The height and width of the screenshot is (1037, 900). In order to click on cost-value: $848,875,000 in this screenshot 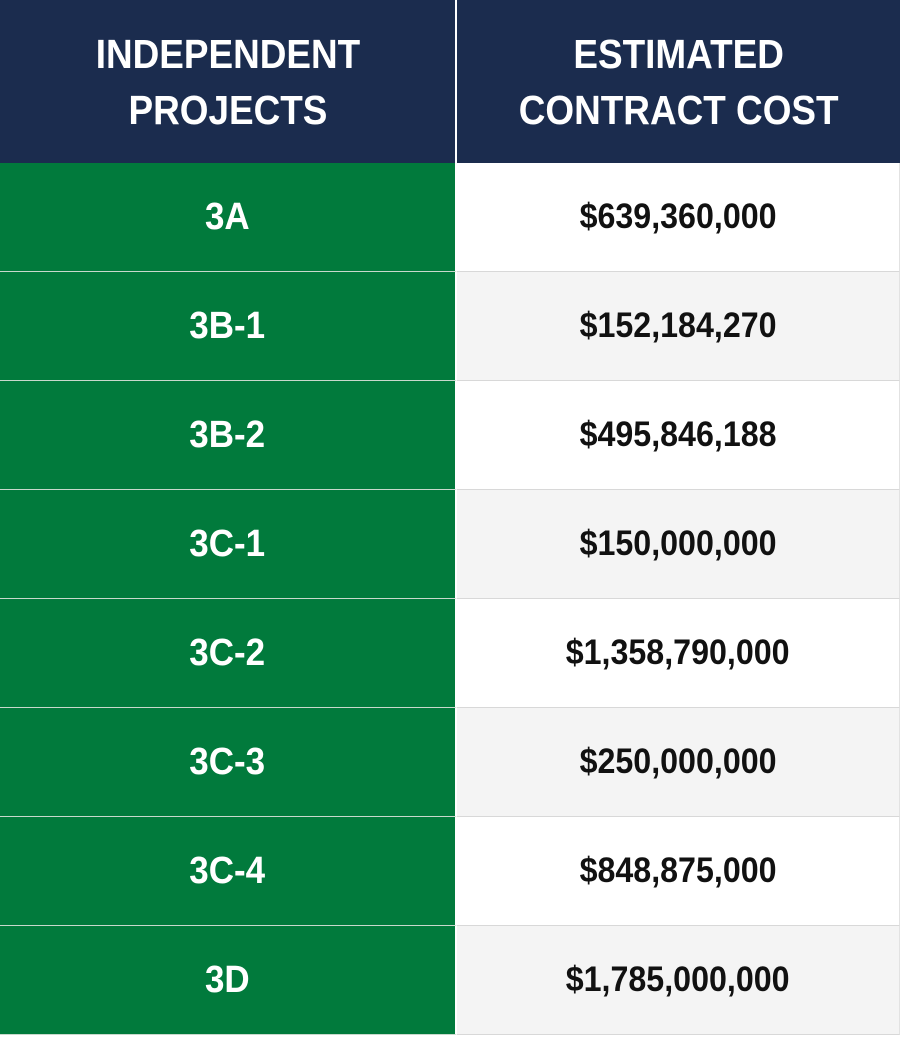, I will do `click(678, 870)`.